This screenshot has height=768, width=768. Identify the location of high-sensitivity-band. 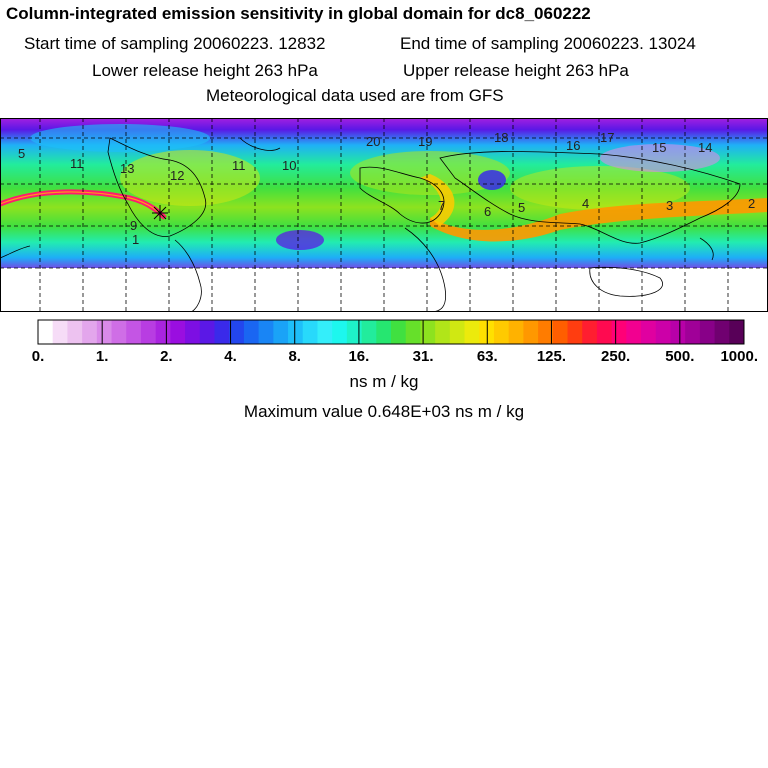
(437, 200).